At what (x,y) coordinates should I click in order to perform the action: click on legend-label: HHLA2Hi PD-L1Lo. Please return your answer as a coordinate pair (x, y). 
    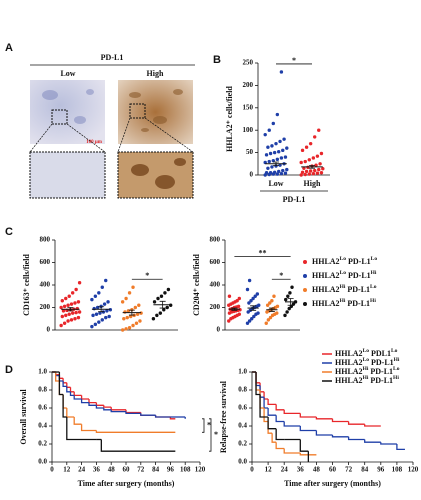
    Looking at the image, I should click on (344, 289).